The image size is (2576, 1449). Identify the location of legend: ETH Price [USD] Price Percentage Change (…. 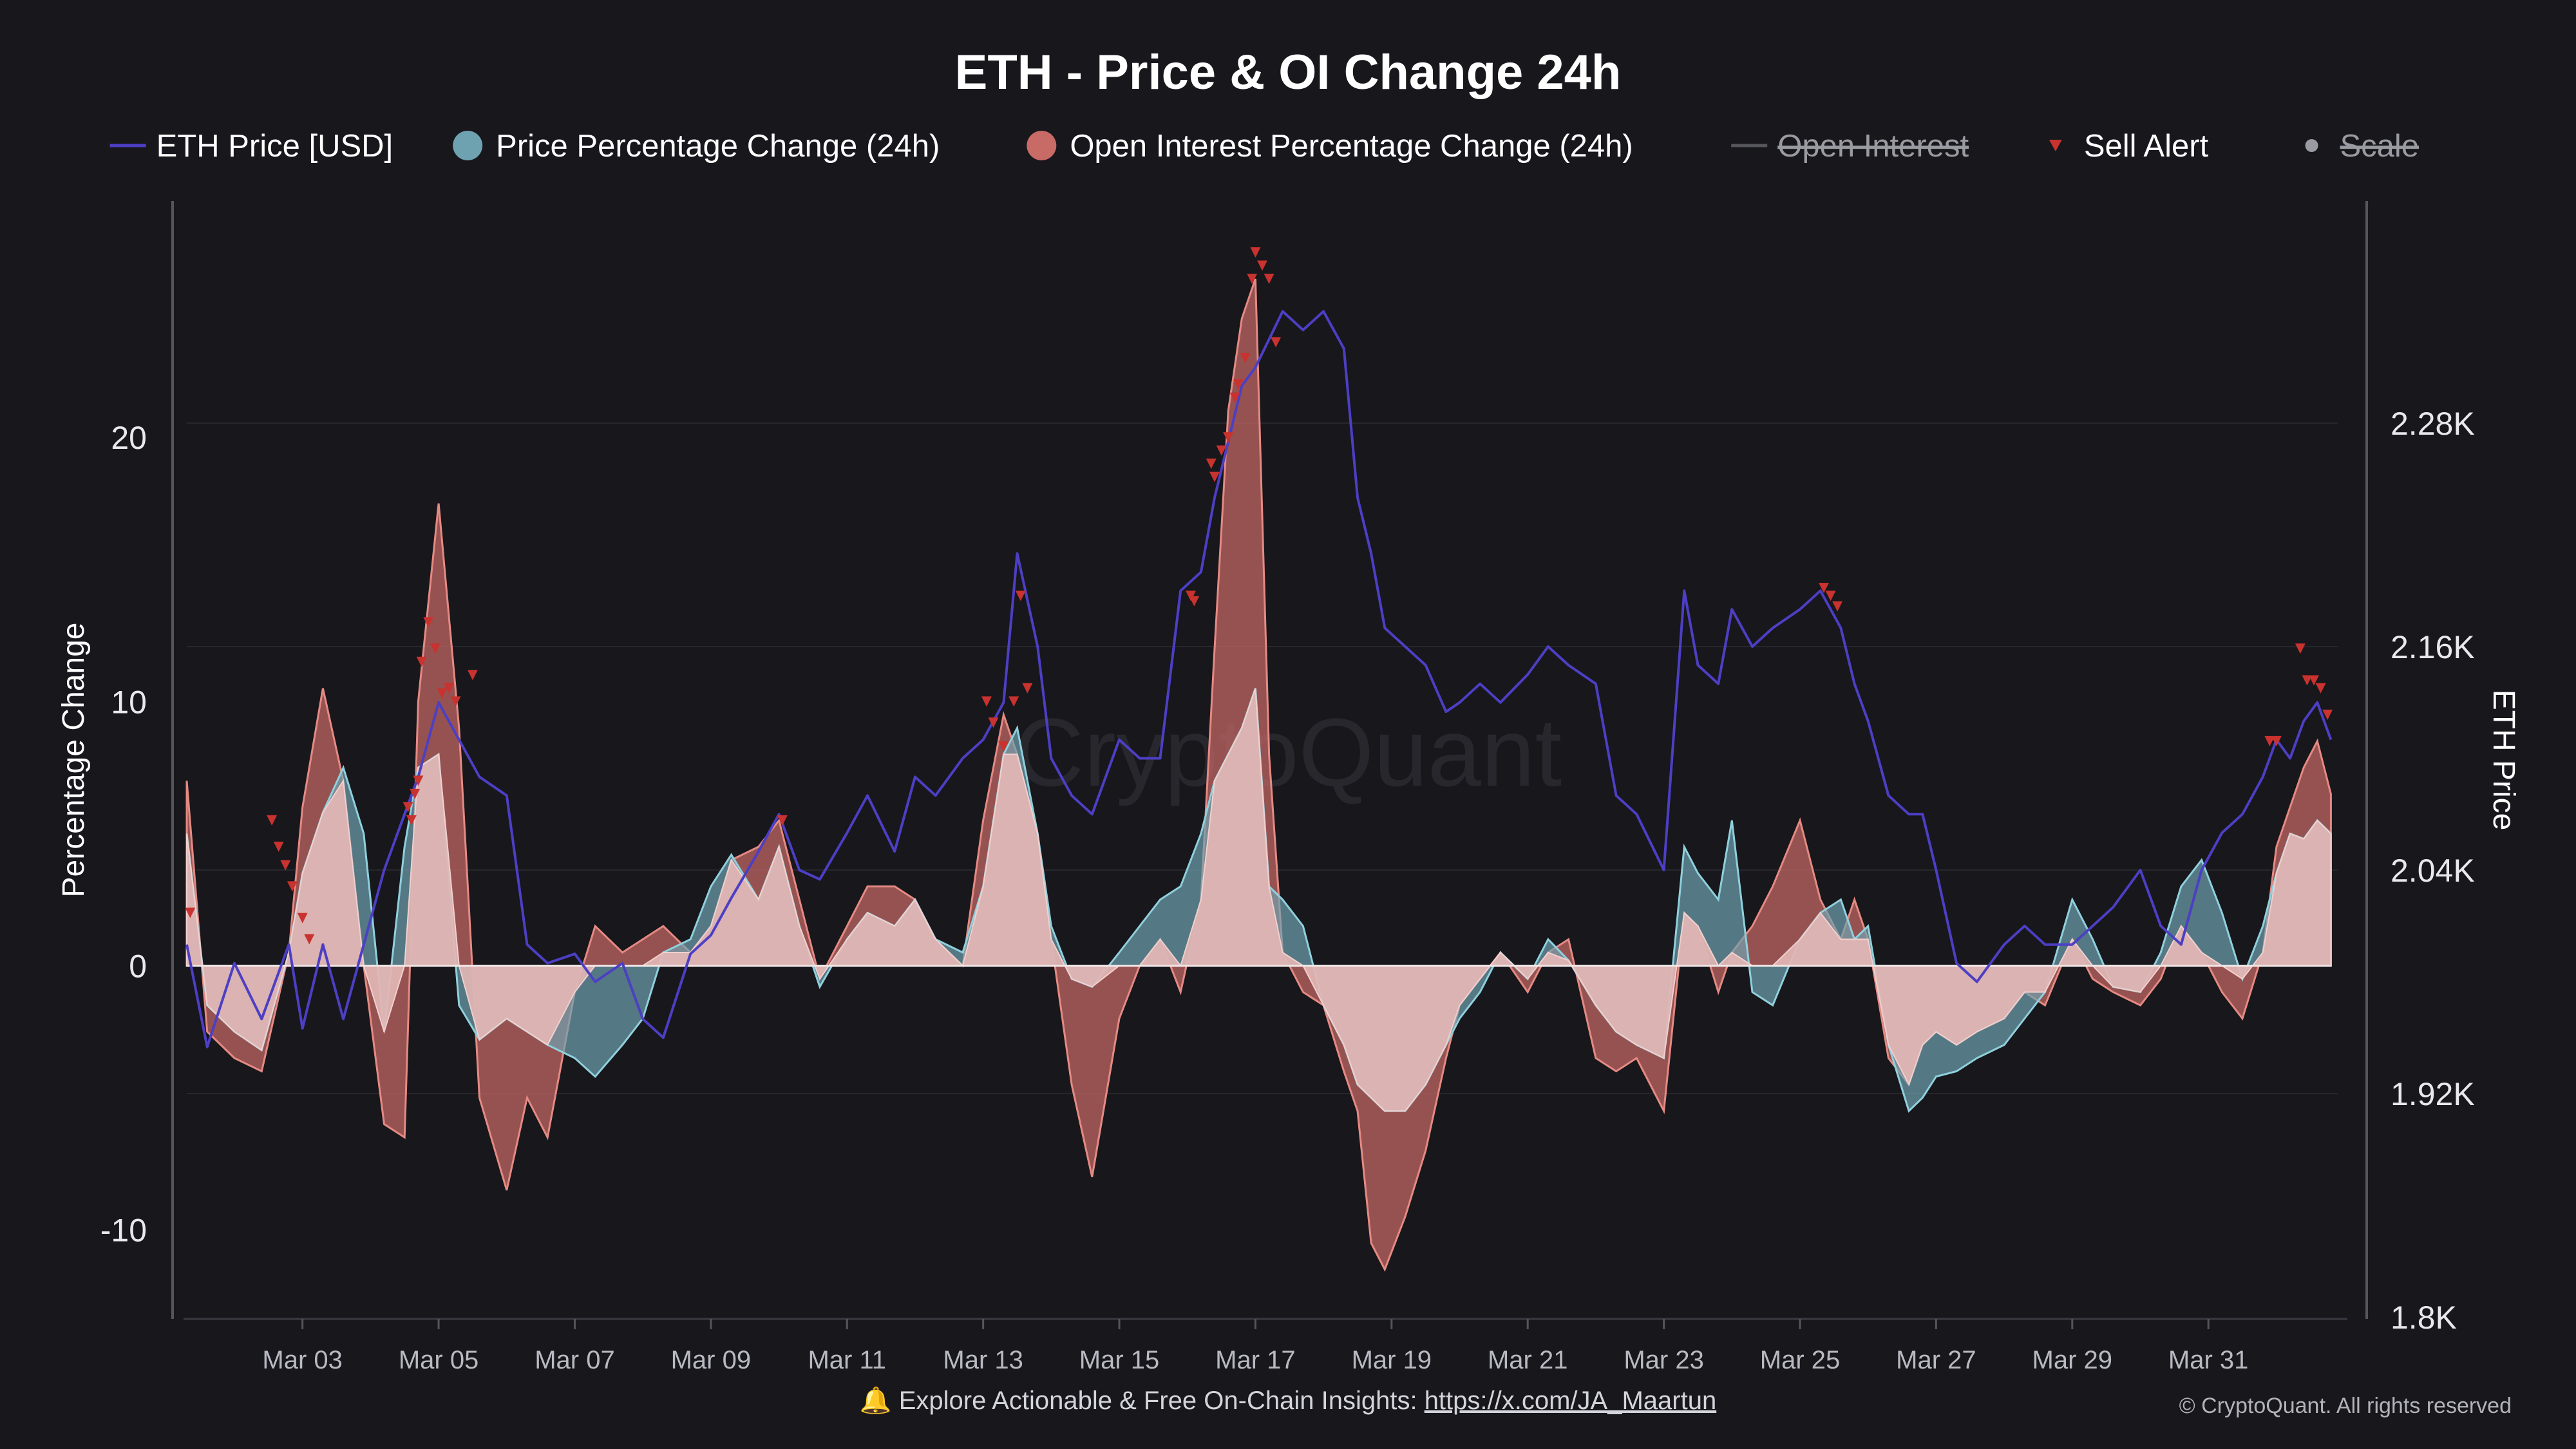
(1264, 147).